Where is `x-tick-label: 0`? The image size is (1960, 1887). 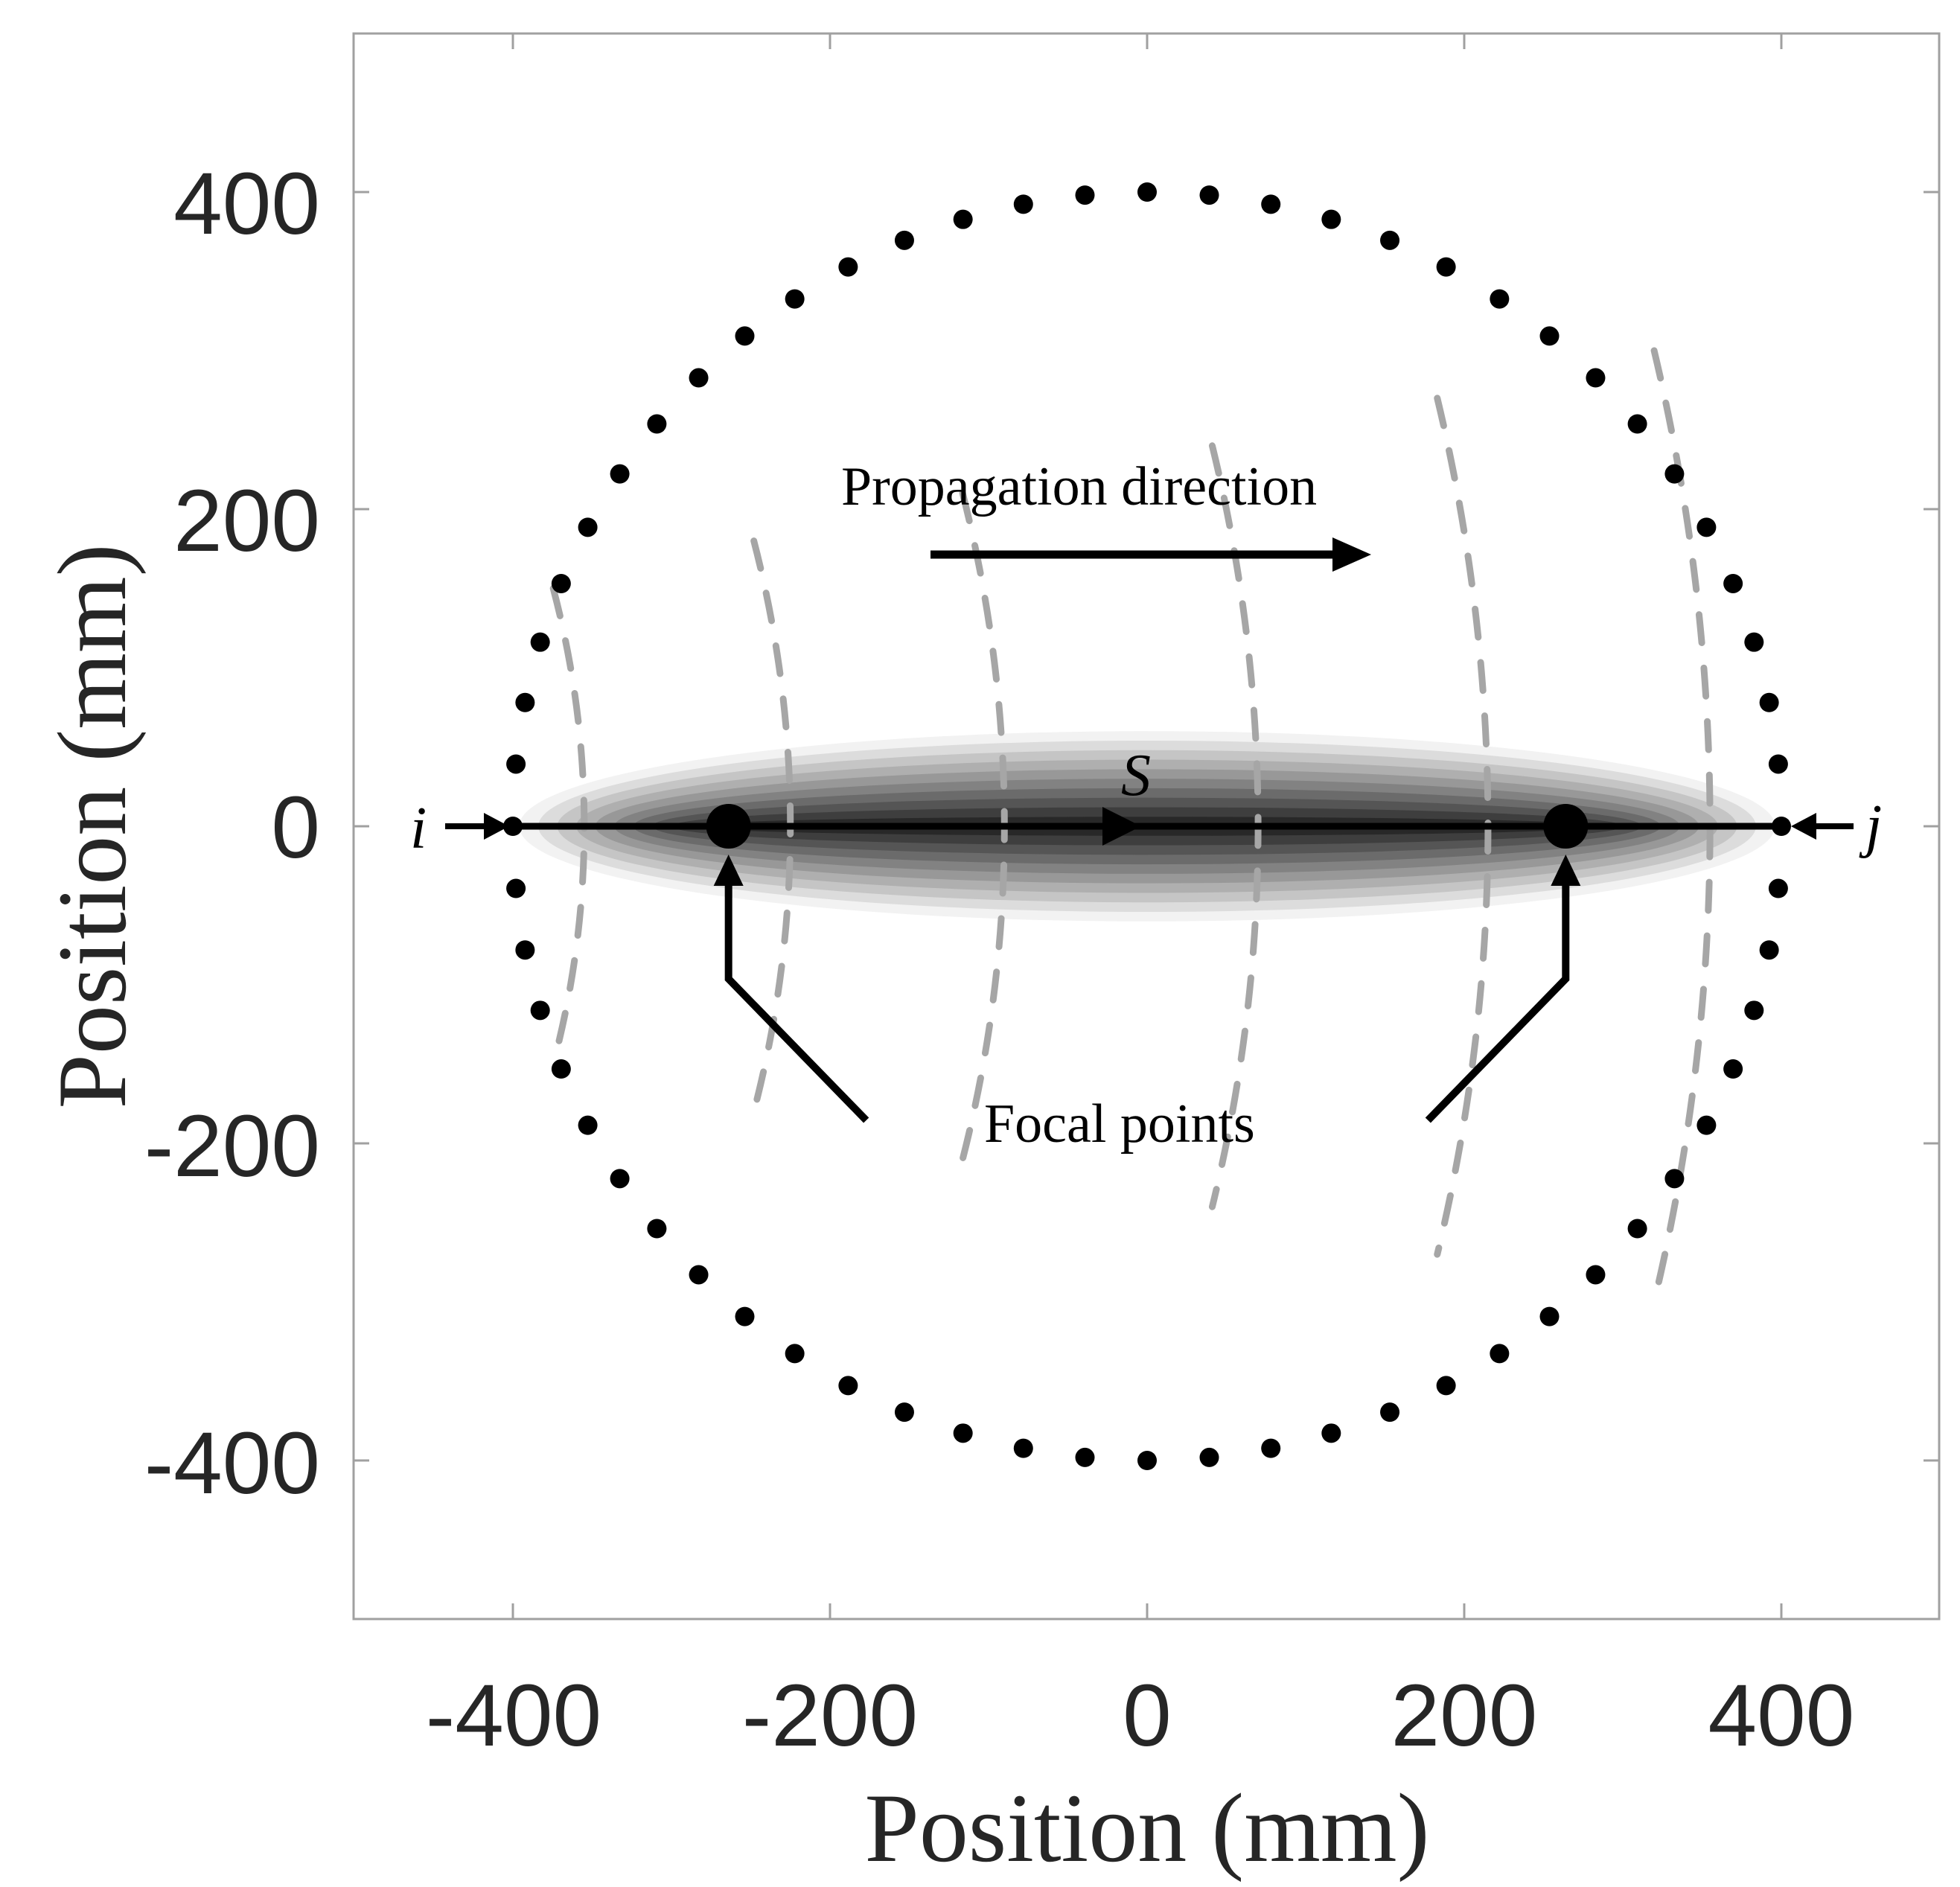 x-tick-label: 0 is located at coordinates (1147, 1716).